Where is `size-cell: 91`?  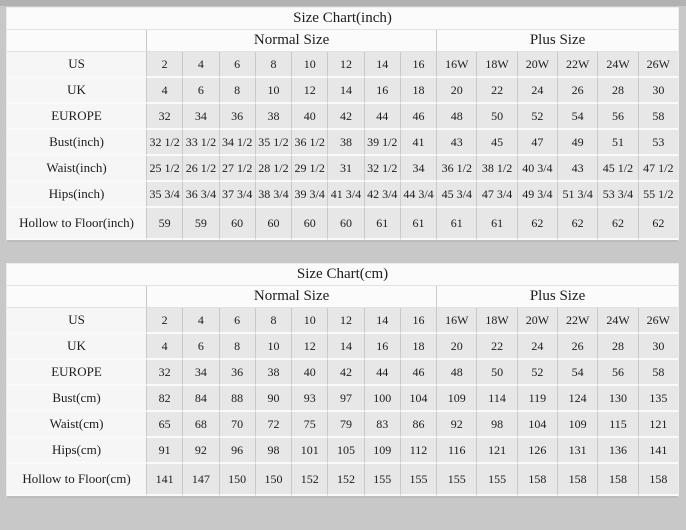 size-cell: 91 is located at coordinates (164, 451).